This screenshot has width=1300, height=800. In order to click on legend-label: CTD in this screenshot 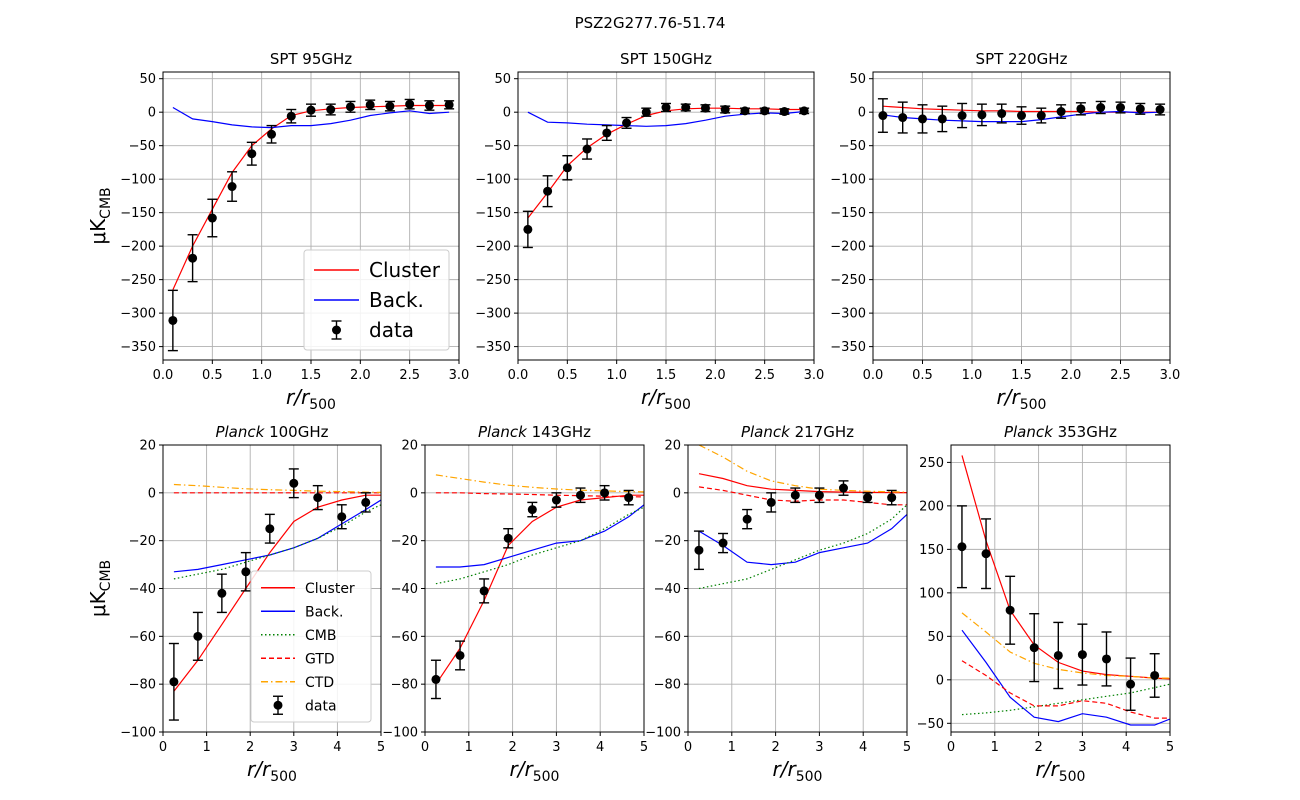, I will do `click(319, 683)`.